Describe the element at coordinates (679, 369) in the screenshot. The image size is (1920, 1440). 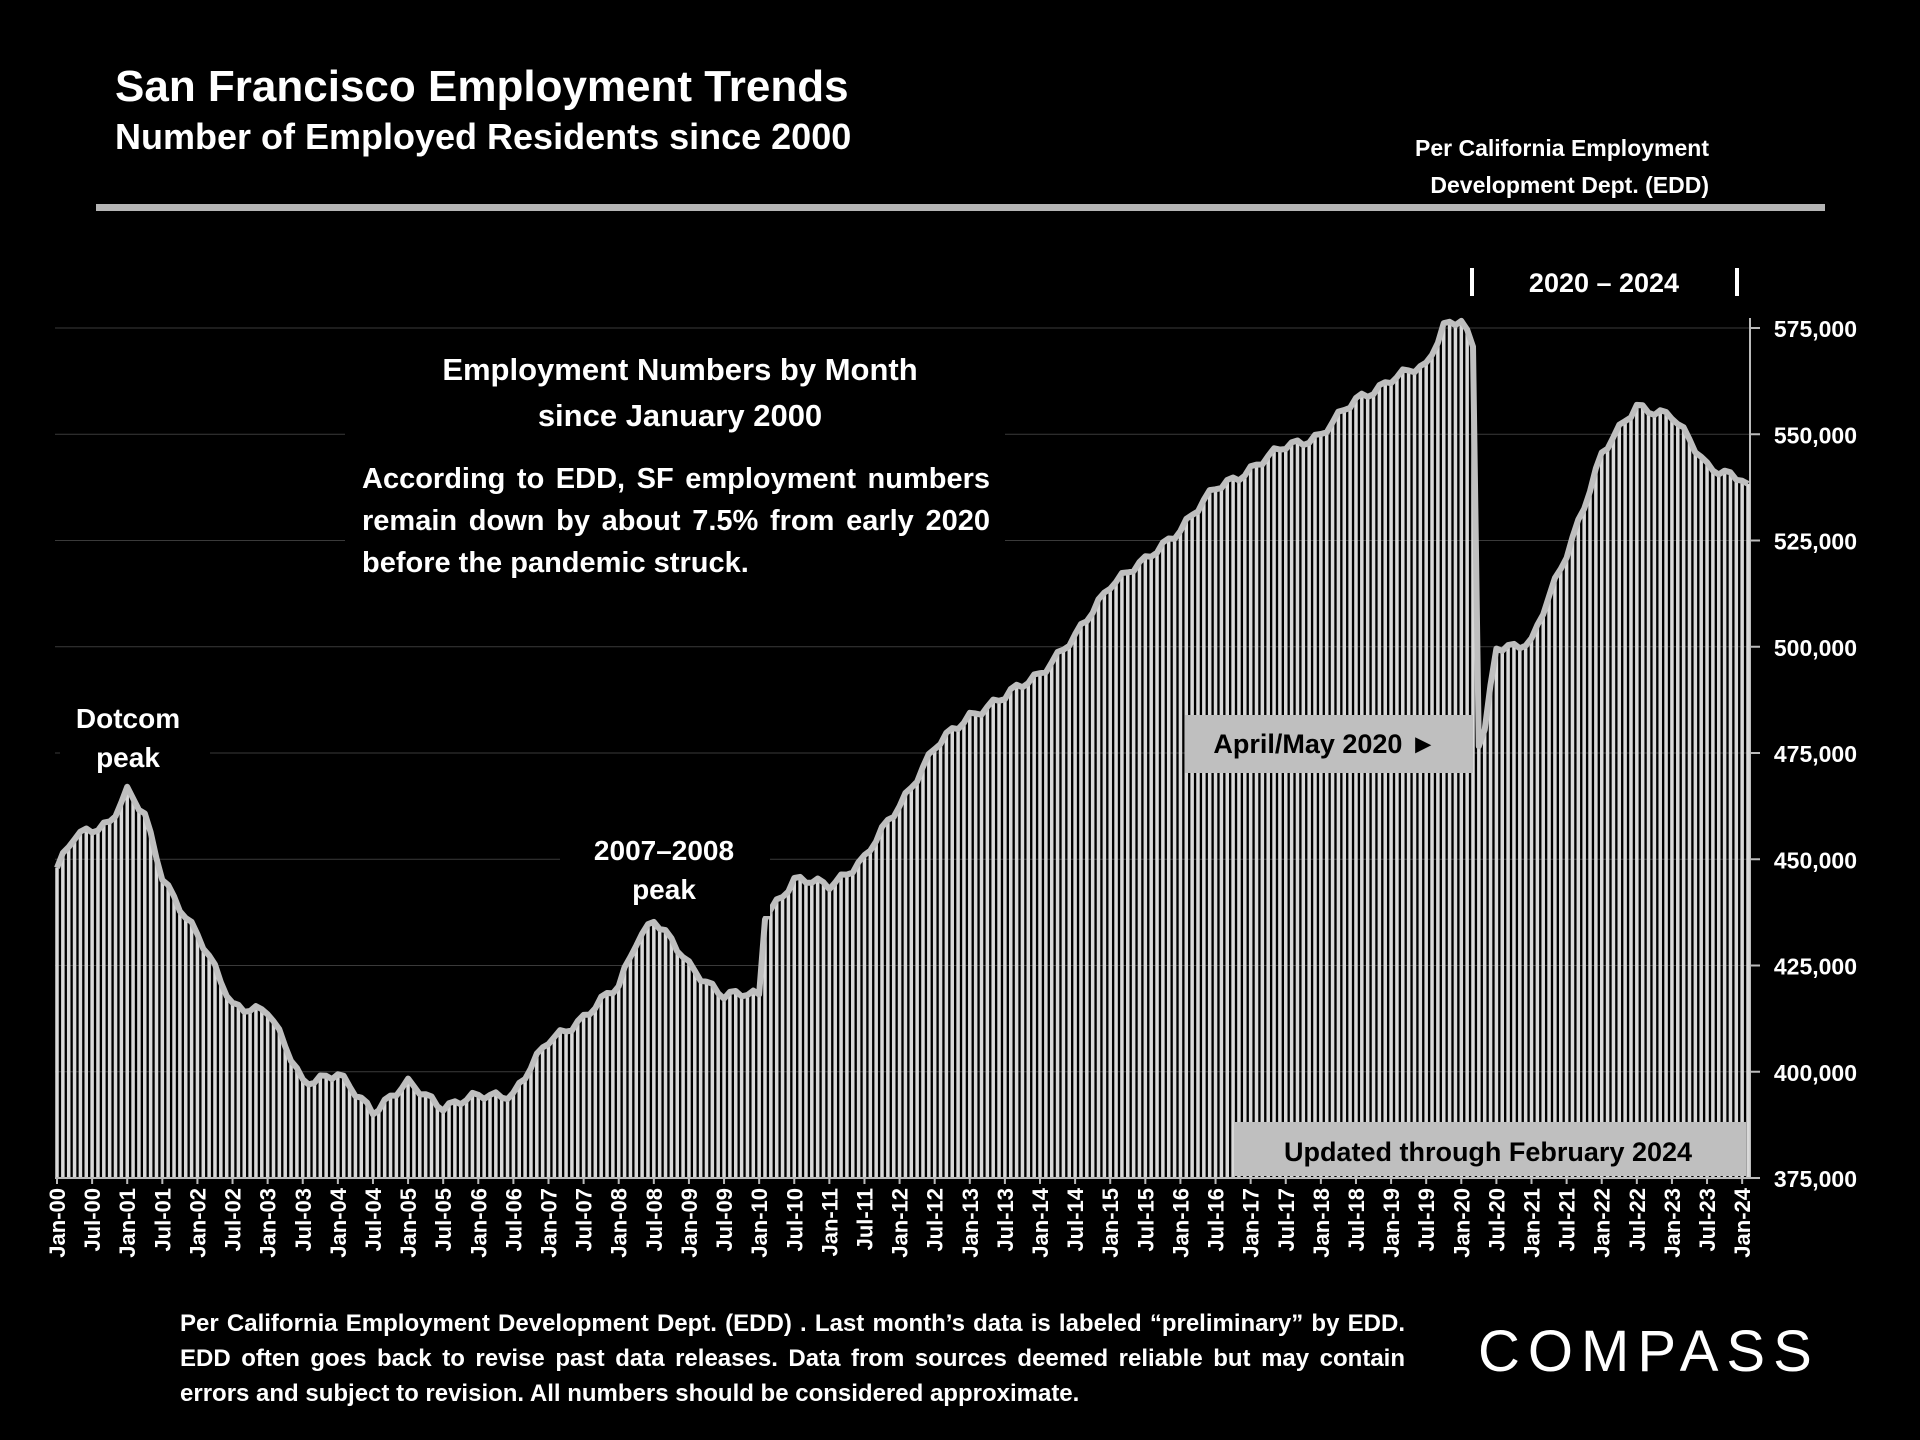
I see `summary-title-line-1: Employment Numbers by Month` at that location.